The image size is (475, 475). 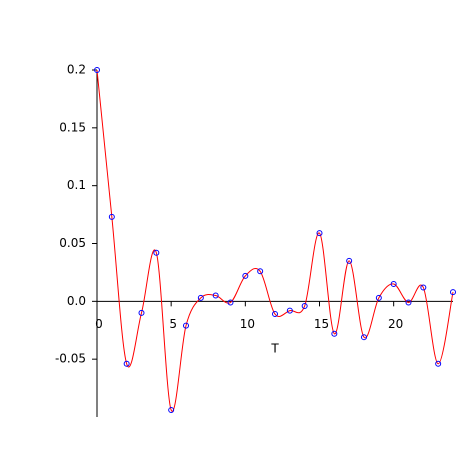 I want to click on y-tick-label: 0.0, so click(x=76, y=301).